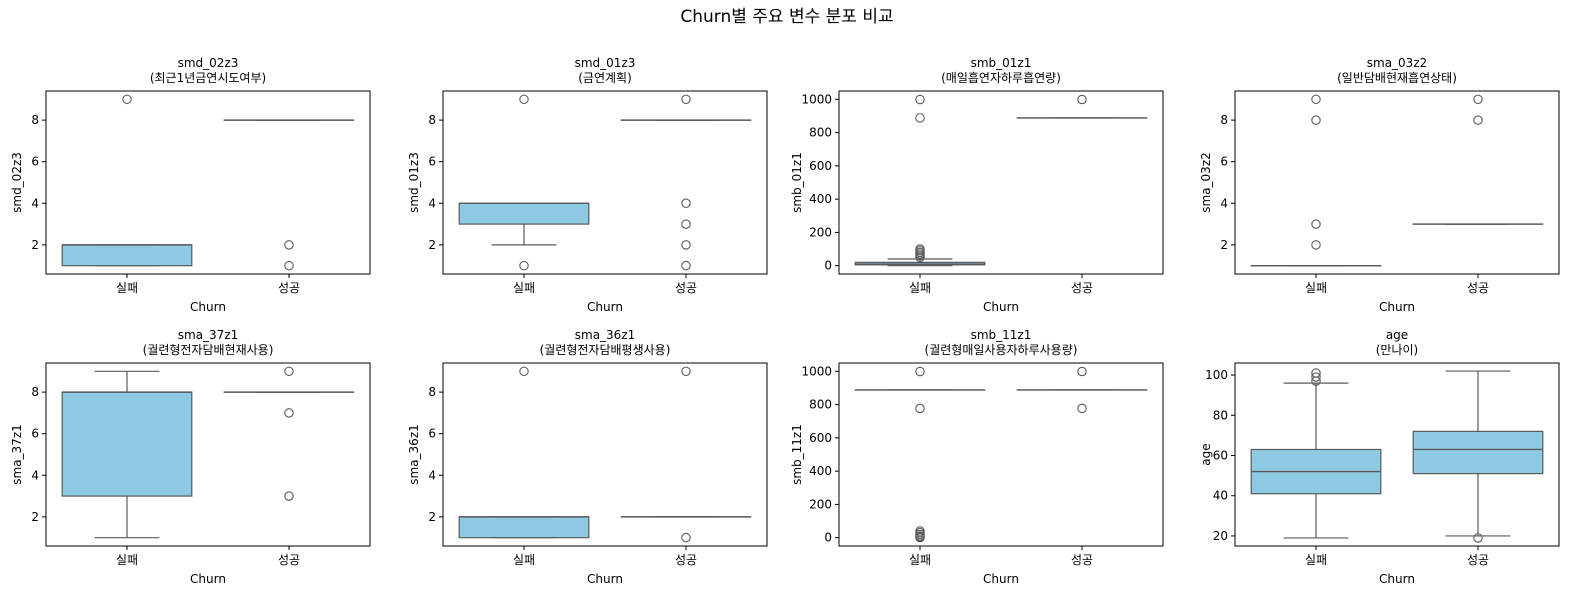 The image size is (1589, 605). What do you see at coordinates (1001, 335) in the screenshot?
I see `subplot-title: smb_11z1` at bounding box center [1001, 335].